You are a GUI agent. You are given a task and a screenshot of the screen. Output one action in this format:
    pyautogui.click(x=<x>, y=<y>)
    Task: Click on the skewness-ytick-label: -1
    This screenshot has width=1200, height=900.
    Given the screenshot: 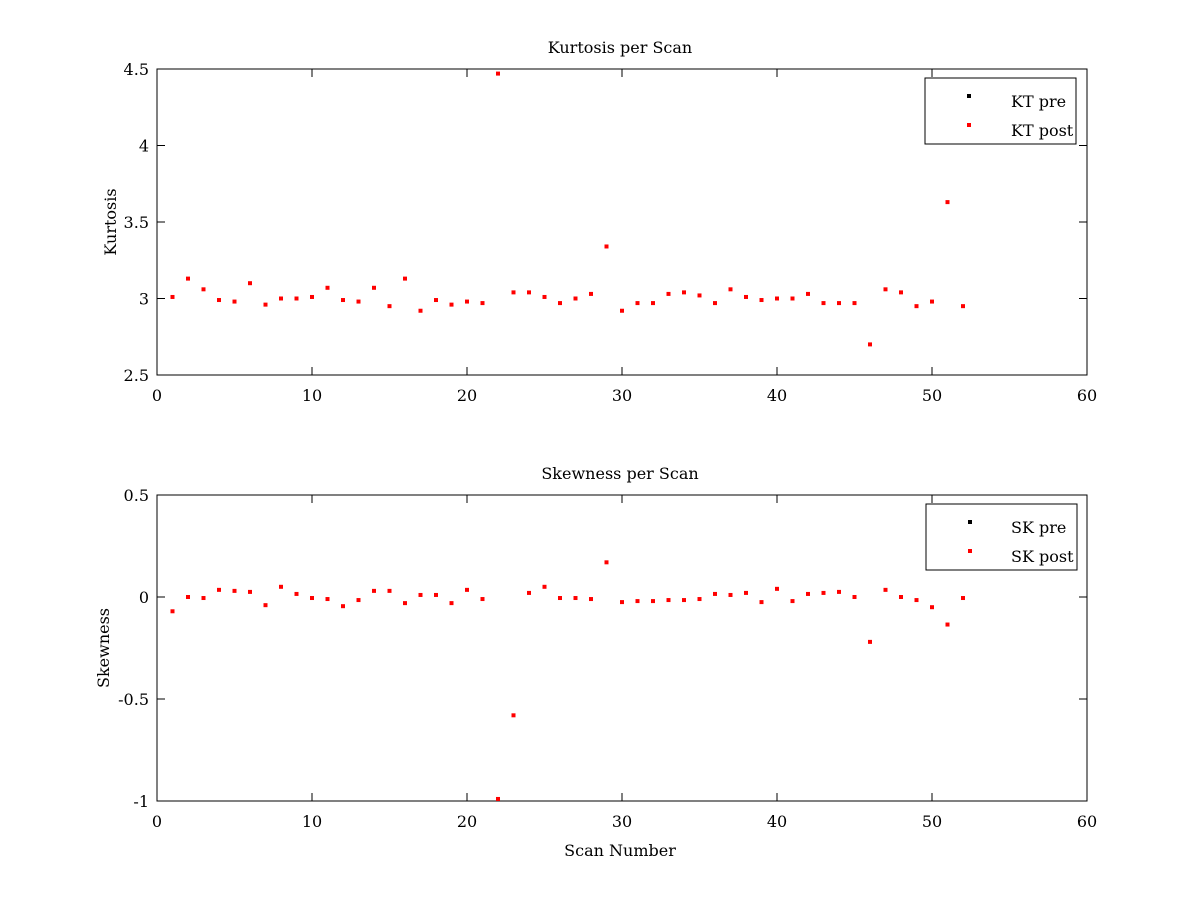 What is the action you would take?
    pyautogui.click(x=141, y=801)
    